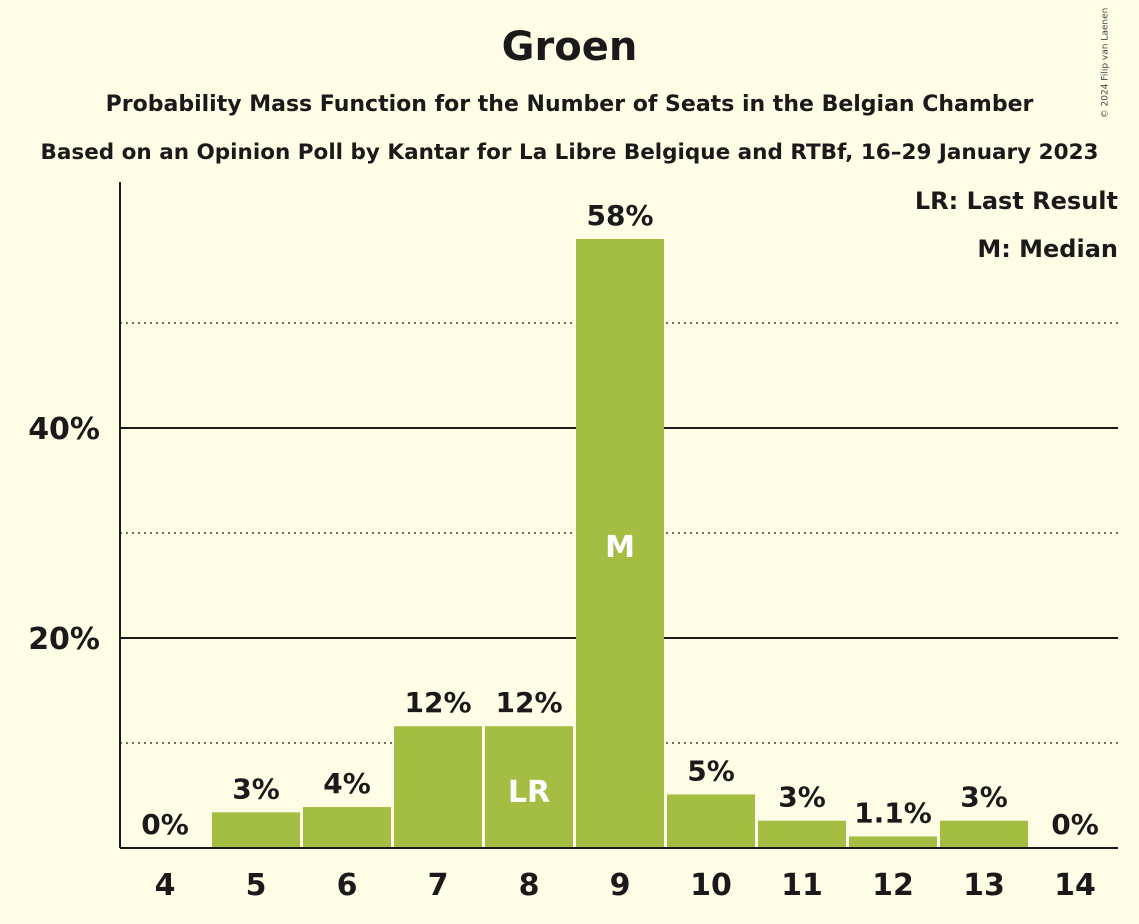 This screenshot has height=924, width=1139. What do you see at coordinates (893, 812) in the screenshot?
I see `bar-label: 1.1%` at bounding box center [893, 812].